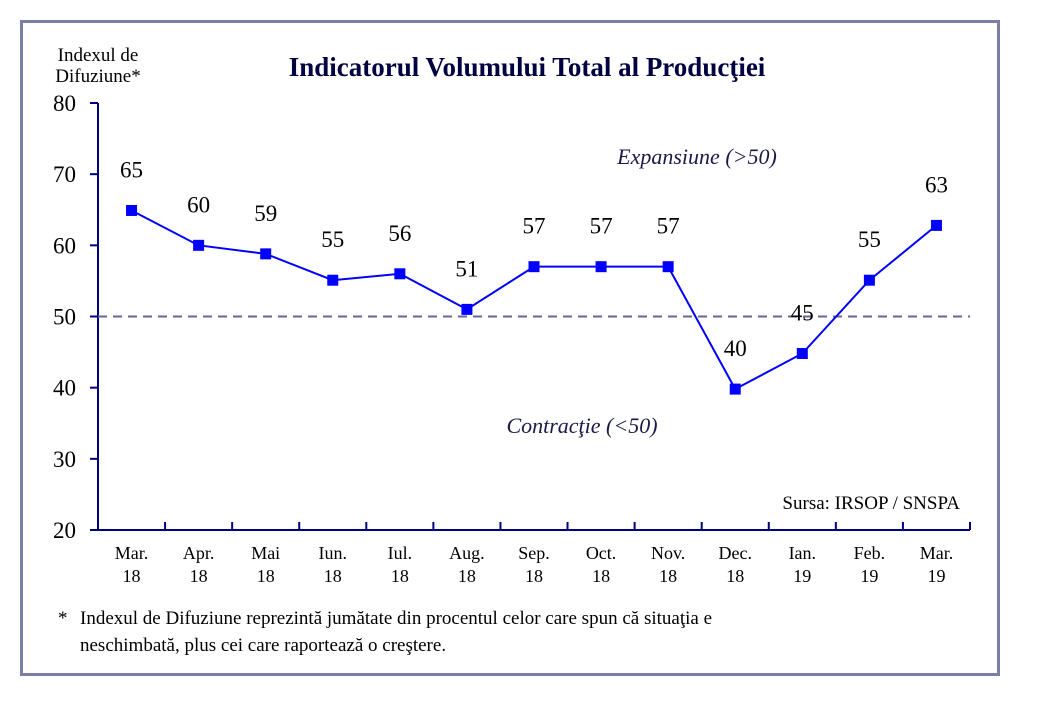 The height and width of the screenshot is (704, 1038). I want to click on annotation-contraction: Contracţie (<50), so click(581, 425).